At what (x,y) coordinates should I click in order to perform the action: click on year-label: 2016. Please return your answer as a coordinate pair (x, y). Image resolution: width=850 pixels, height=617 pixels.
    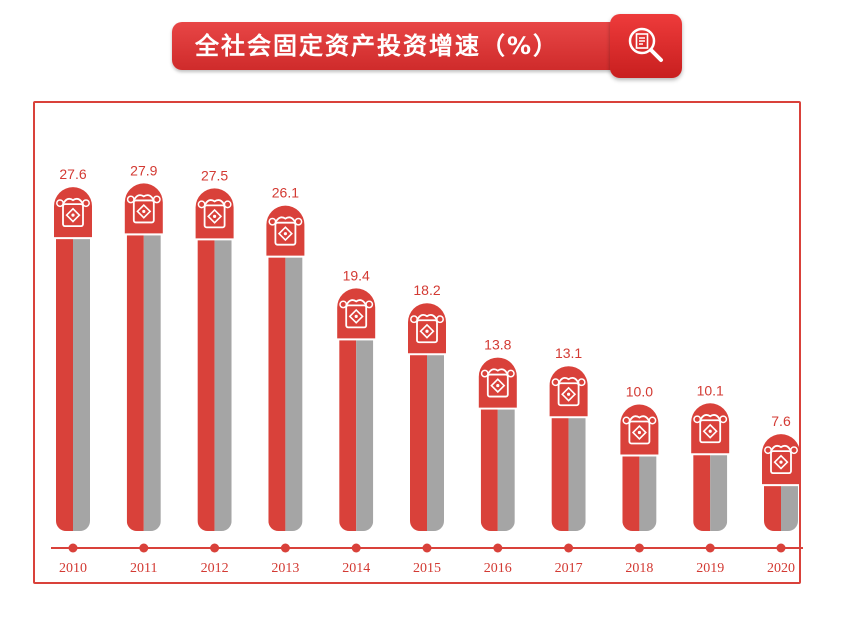
    Looking at the image, I should click on (498, 568).